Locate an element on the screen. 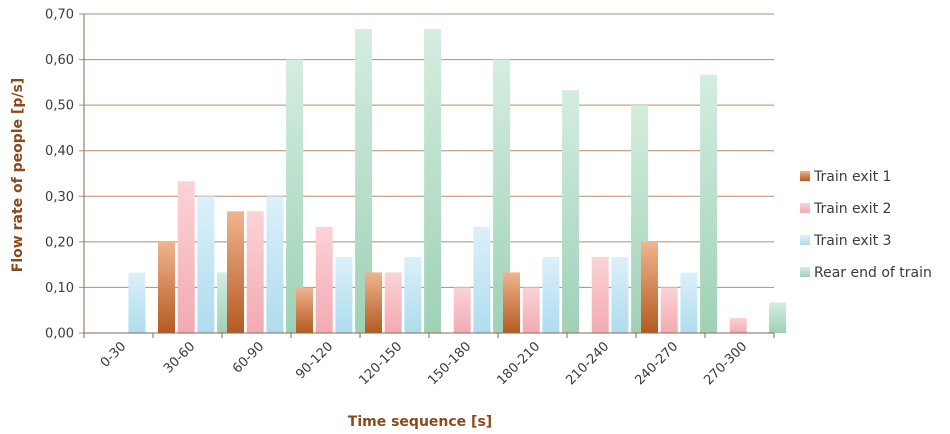  x-tick-label: 270-300 is located at coordinates (725, 363).